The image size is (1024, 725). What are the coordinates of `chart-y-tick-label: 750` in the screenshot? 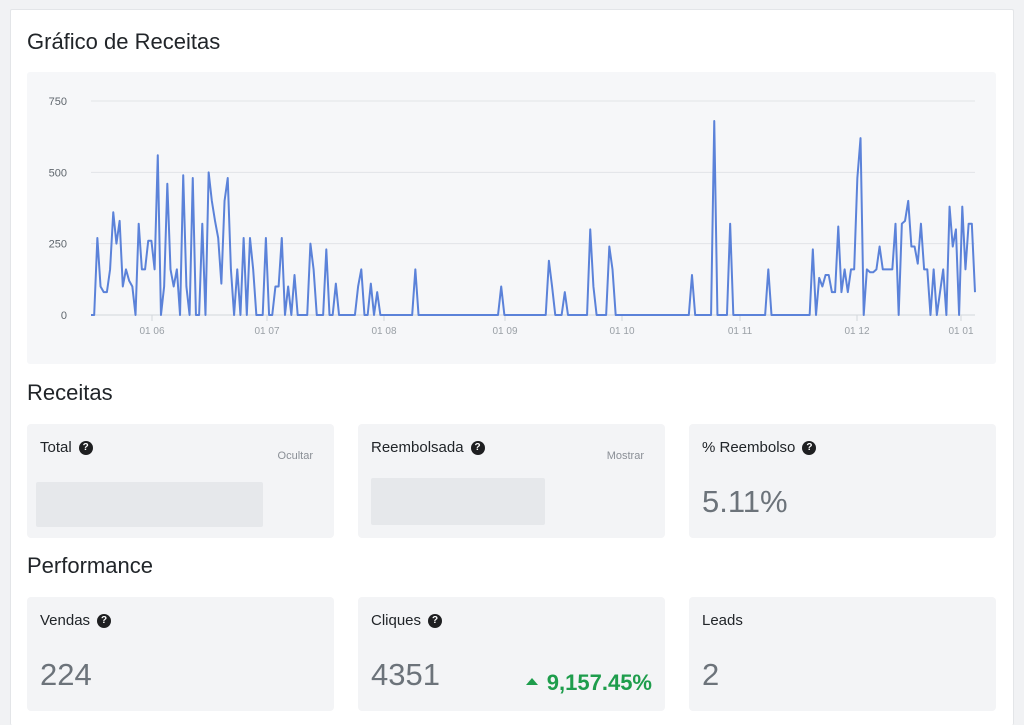 It's located at (58, 102).